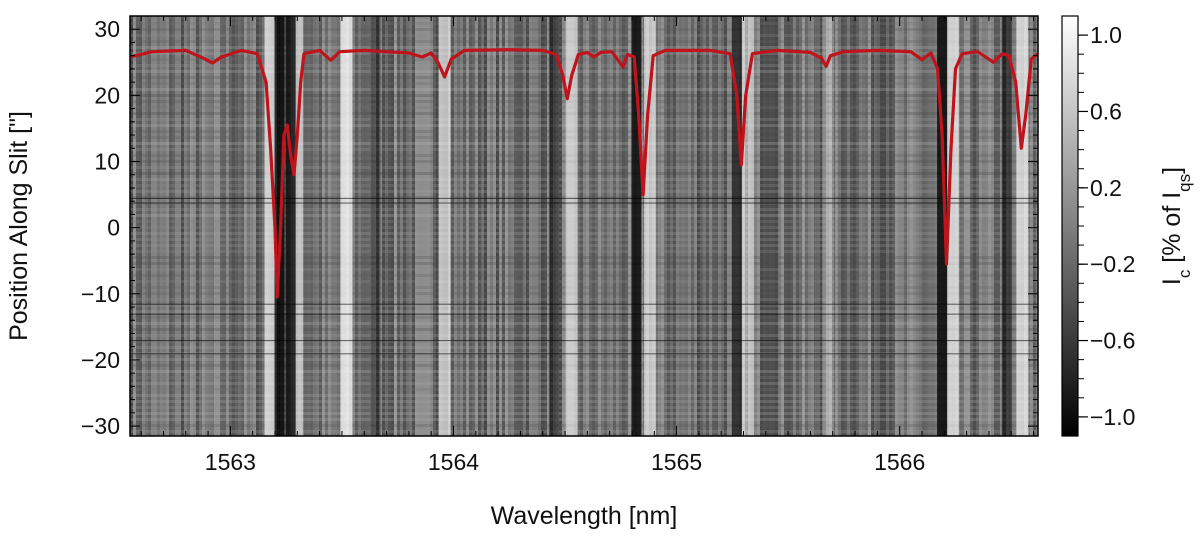 This screenshot has height=540, width=1200. What do you see at coordinates (1112, 341) in the screenshot?
I see `colorbar-tick-label: −0.6` at bounding box center [1112, 341].